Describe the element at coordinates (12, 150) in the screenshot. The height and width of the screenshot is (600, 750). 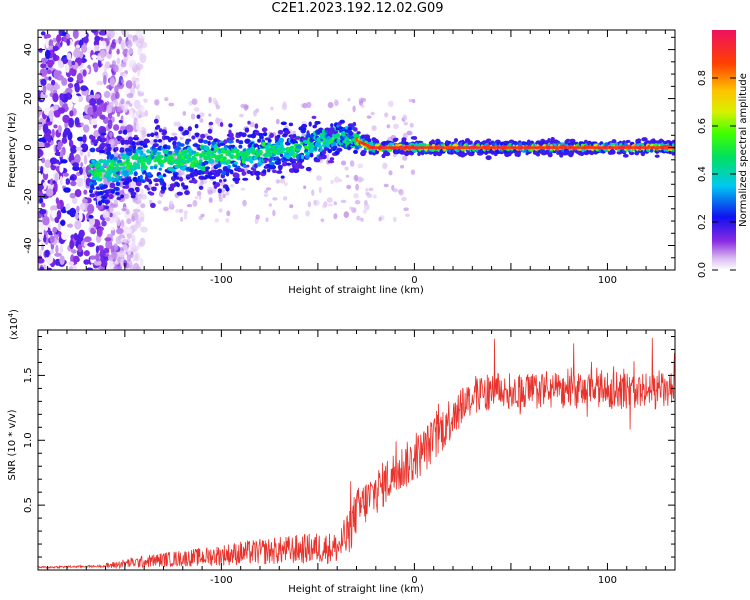
I see `heatmap-ylabel: Frequency (Hz)` at that location.